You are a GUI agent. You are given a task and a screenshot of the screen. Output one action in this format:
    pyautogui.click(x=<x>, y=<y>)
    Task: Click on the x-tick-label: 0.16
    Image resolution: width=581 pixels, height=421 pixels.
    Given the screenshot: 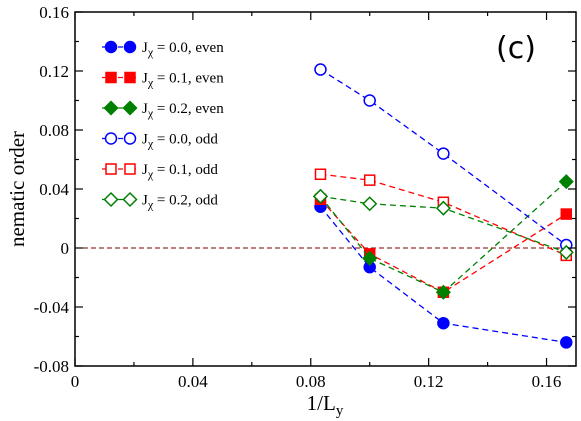 What is the action you would take?
    pyautogui.click(x=547, y=381)
    